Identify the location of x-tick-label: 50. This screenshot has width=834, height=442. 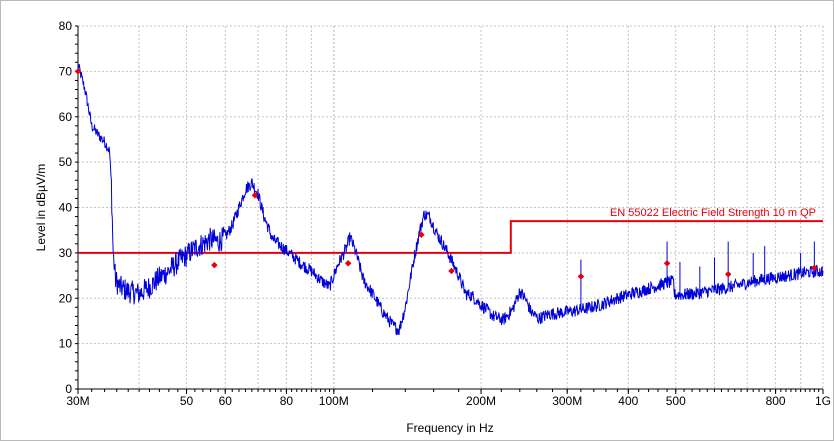
(187, 401).